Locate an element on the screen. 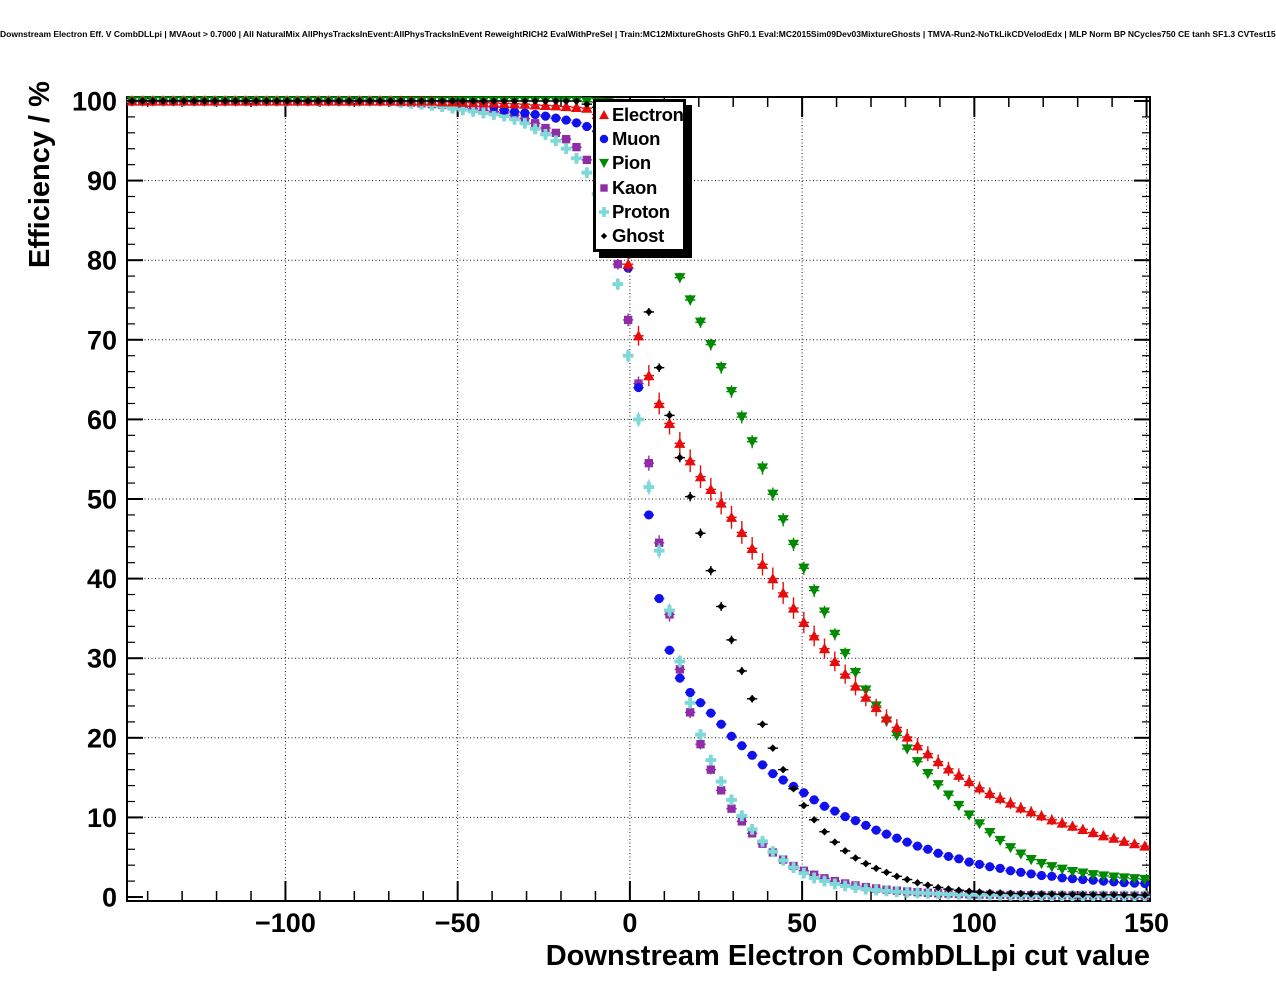  x-tick-label: 50 is located at coordinates (802, 923).